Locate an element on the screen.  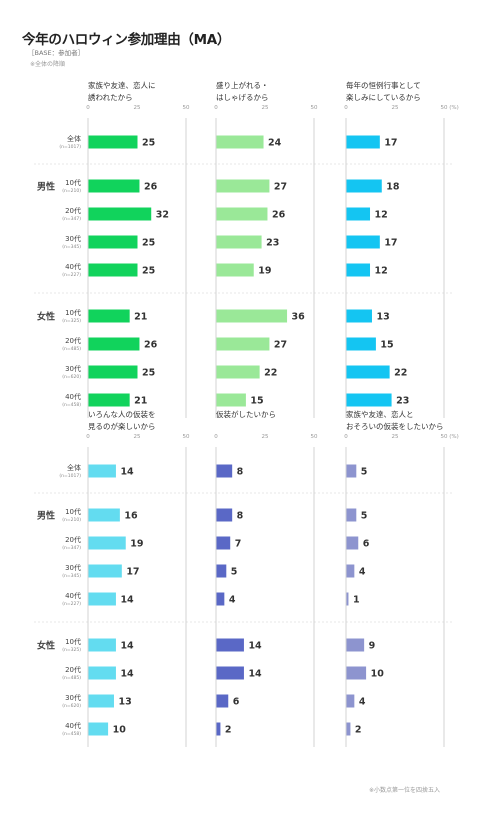
bar-value-label: 19 is located at coordinates (136, 544).